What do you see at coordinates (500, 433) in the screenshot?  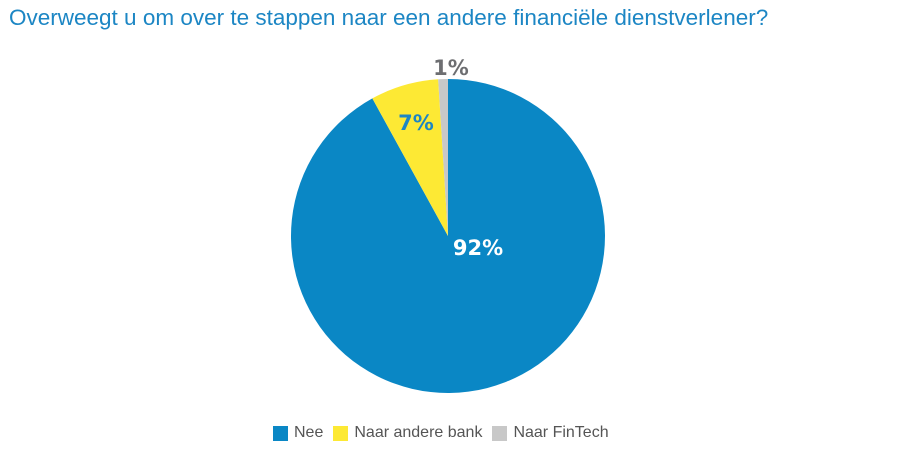 I see `legend-swatch-naar-fintech` at bounding box center [500, 433].